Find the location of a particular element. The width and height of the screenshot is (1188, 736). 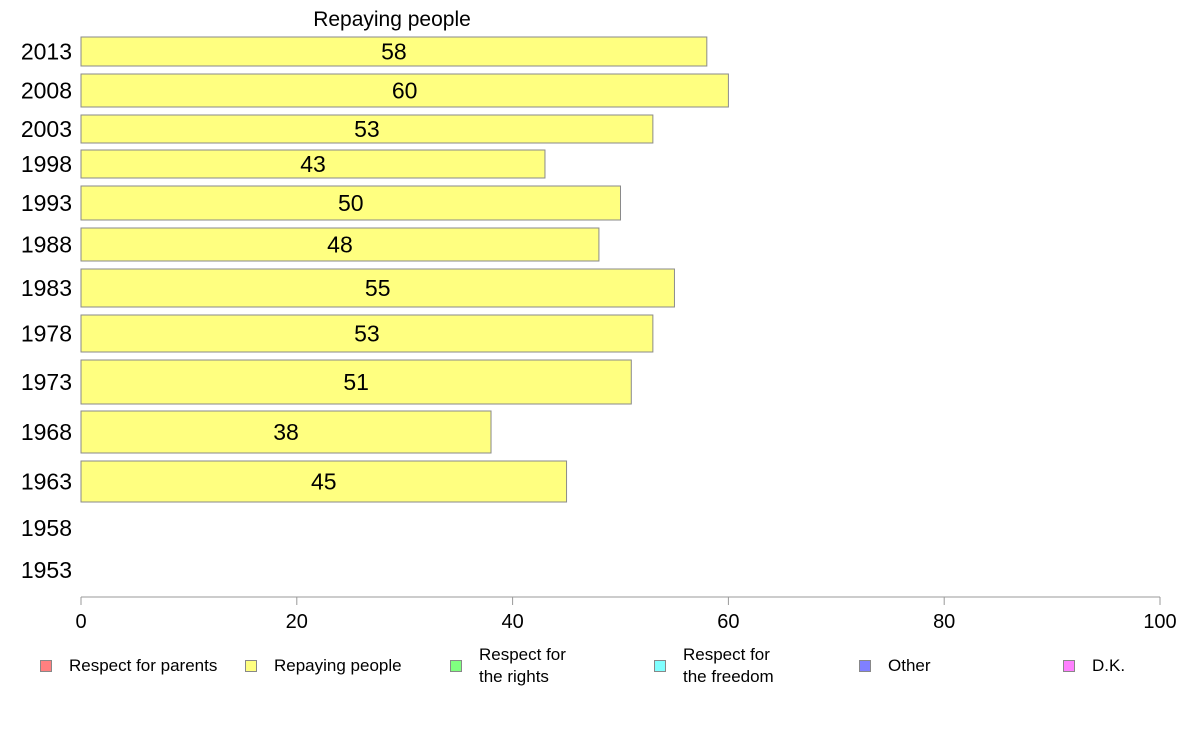

data-label-1968: 38 is located at coordinates (286, 432).